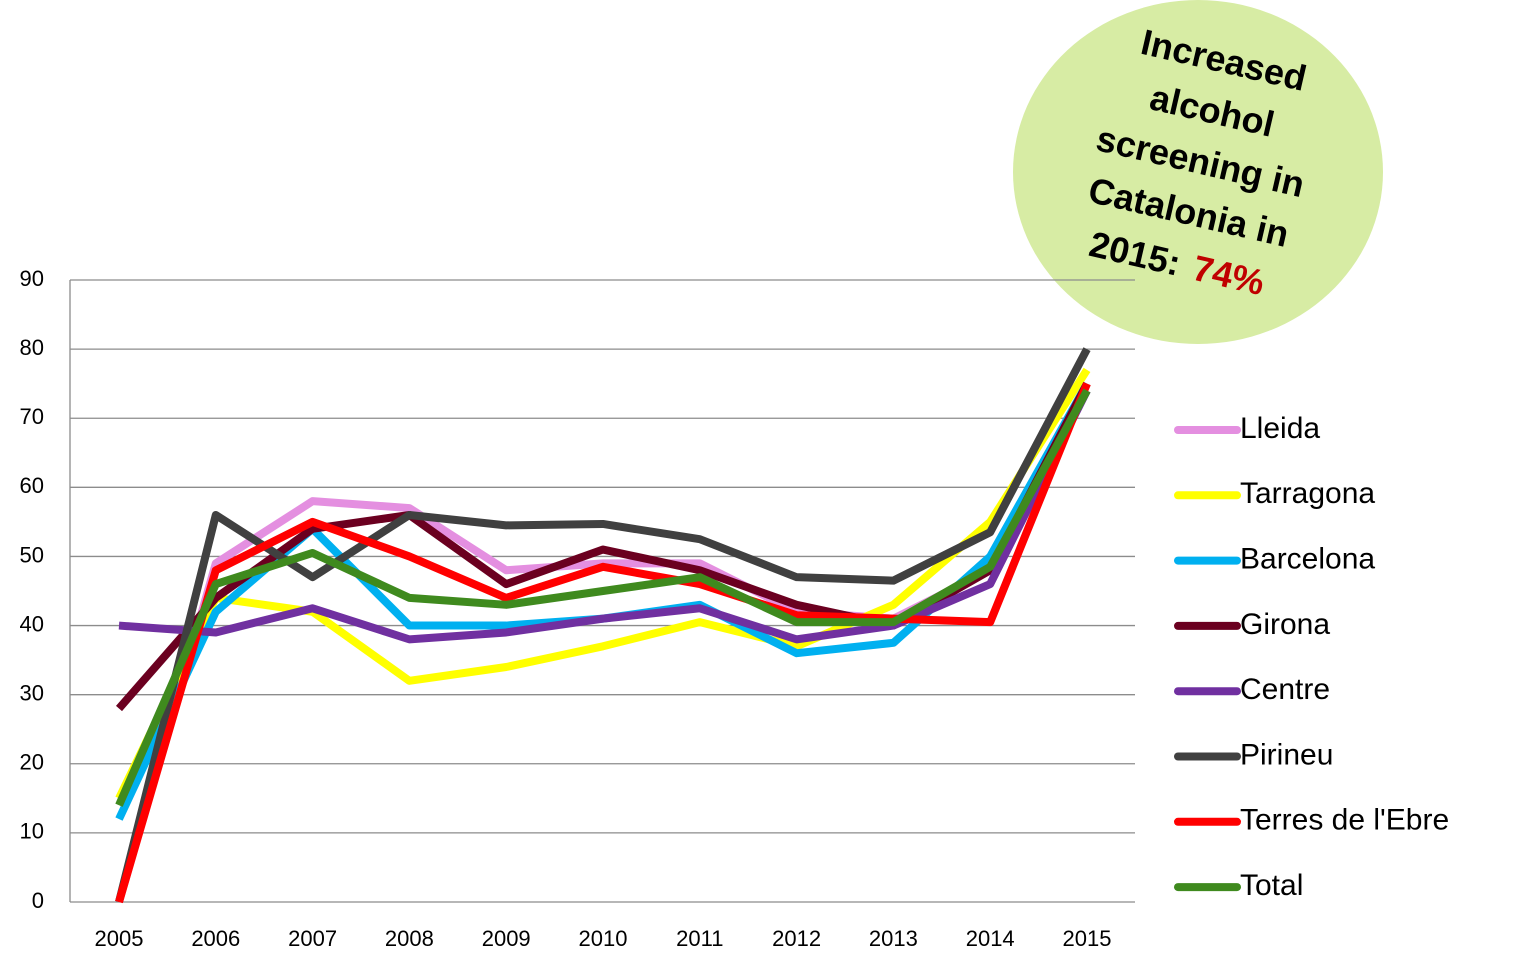 The height and width of the screenshot is (956, 1517). What do you see at coordinates (32, 347) in the screenshot?
I see `y-tick-label: 80` at bounding box center [32, 347].